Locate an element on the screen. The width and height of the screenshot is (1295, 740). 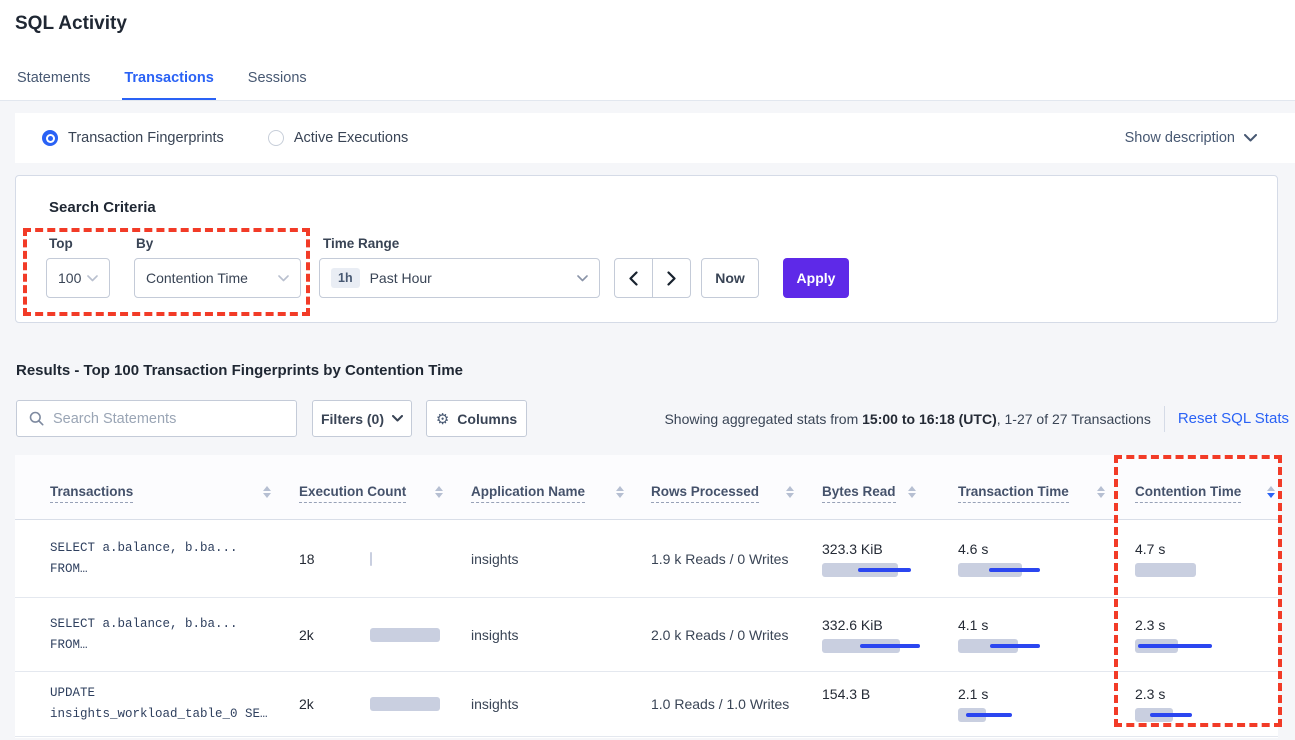
by-select: Contention Time is located at coordinates (217, 278).